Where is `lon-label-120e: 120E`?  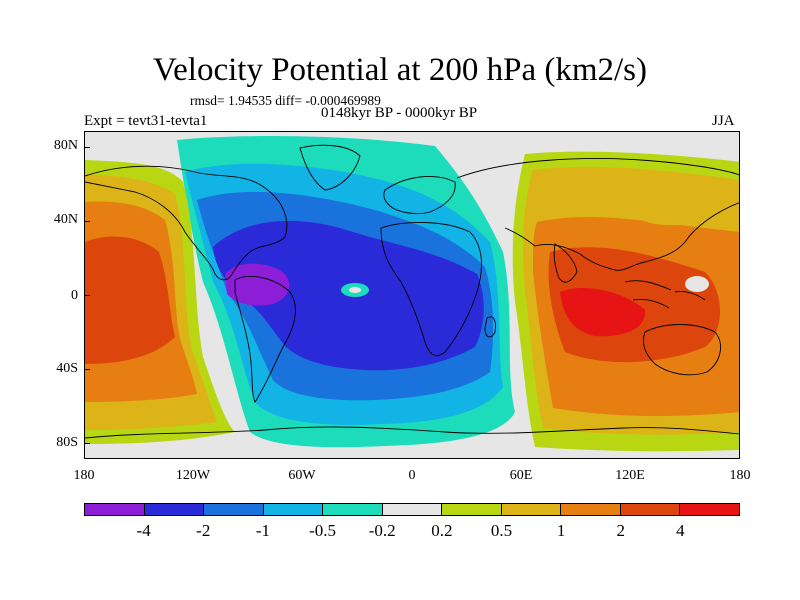
lon-label-120e: 120E is located at coordinates (630, 475).